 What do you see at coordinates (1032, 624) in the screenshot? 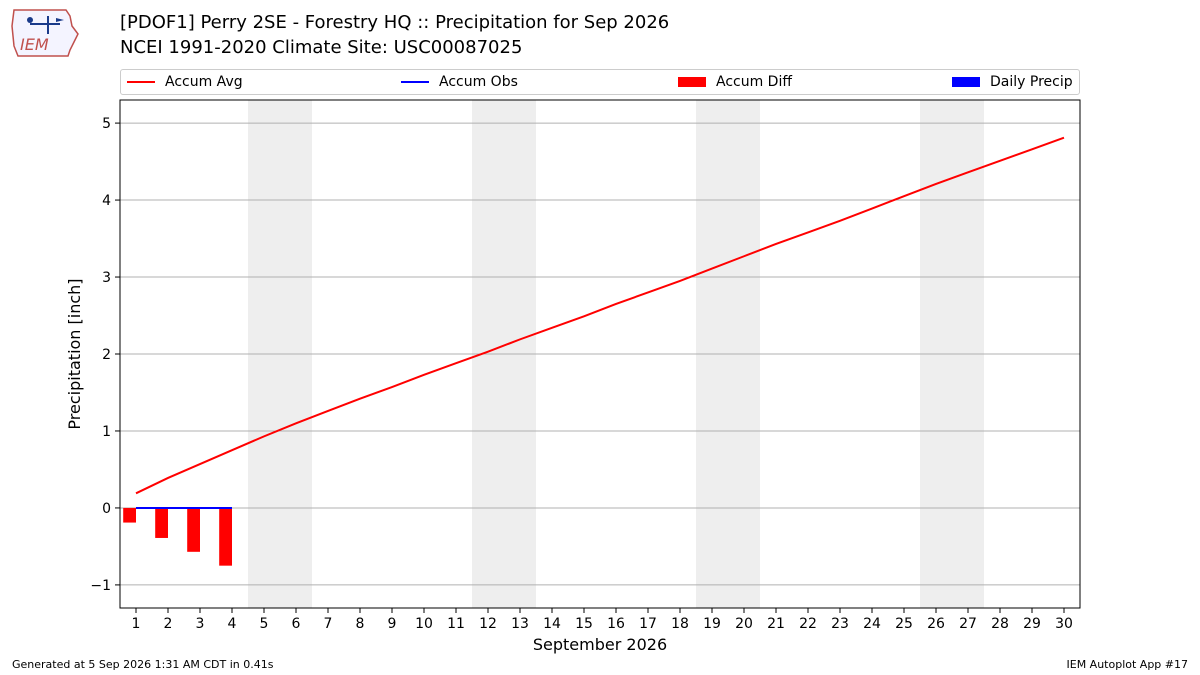
I see `x-tick-label: 29` at bounding box center [1032, 624].